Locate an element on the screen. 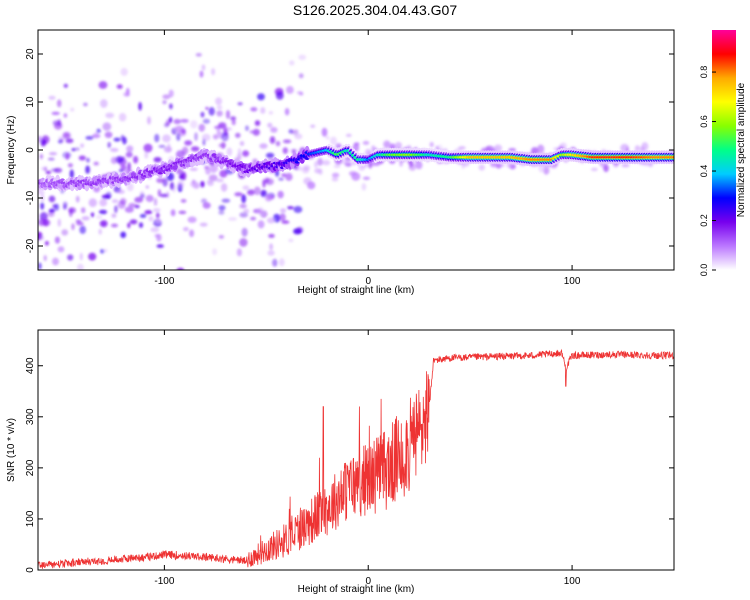 The width and height of the screenshot is (750, 600). spectrogram-x-tick-label: -100 is located at coordinates (164, 281).